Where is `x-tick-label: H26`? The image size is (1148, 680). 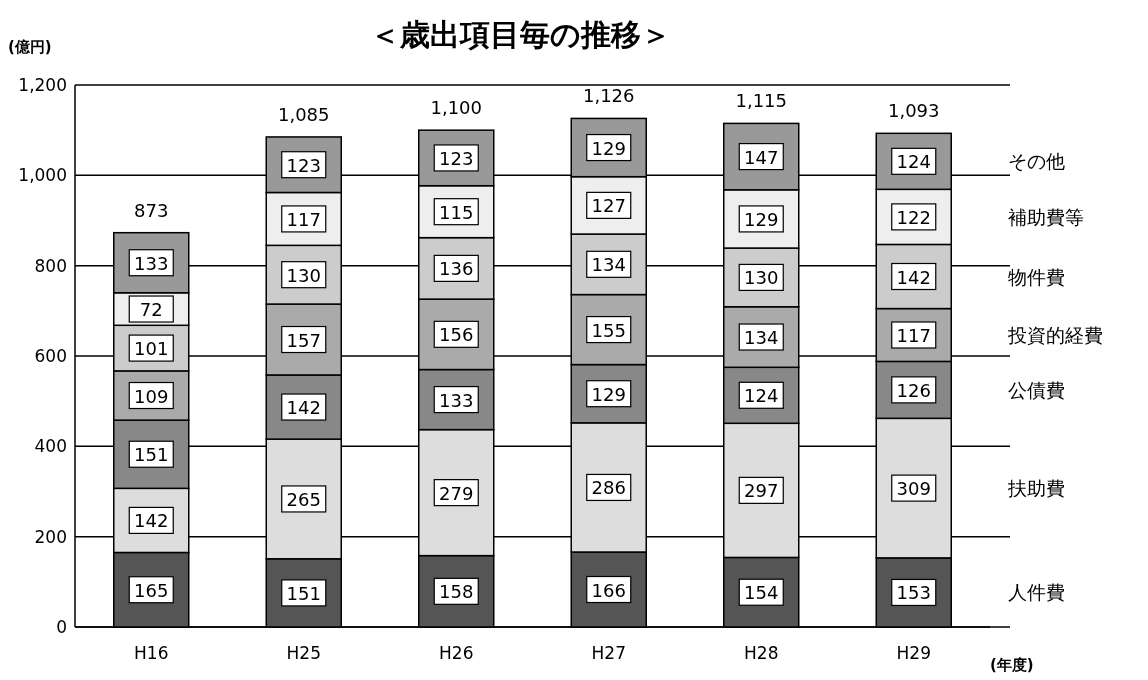
x-tick-label: H26 is located at coordinates (456, 653).